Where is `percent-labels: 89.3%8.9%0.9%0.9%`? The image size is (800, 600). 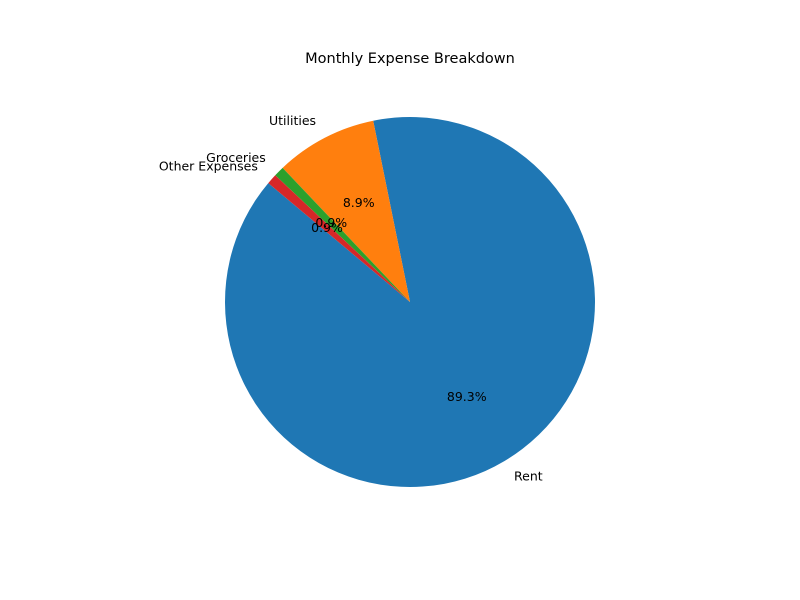 percent-labels: 89.3%8.9%0.9%0.9% is located at coordinates (399, 299).